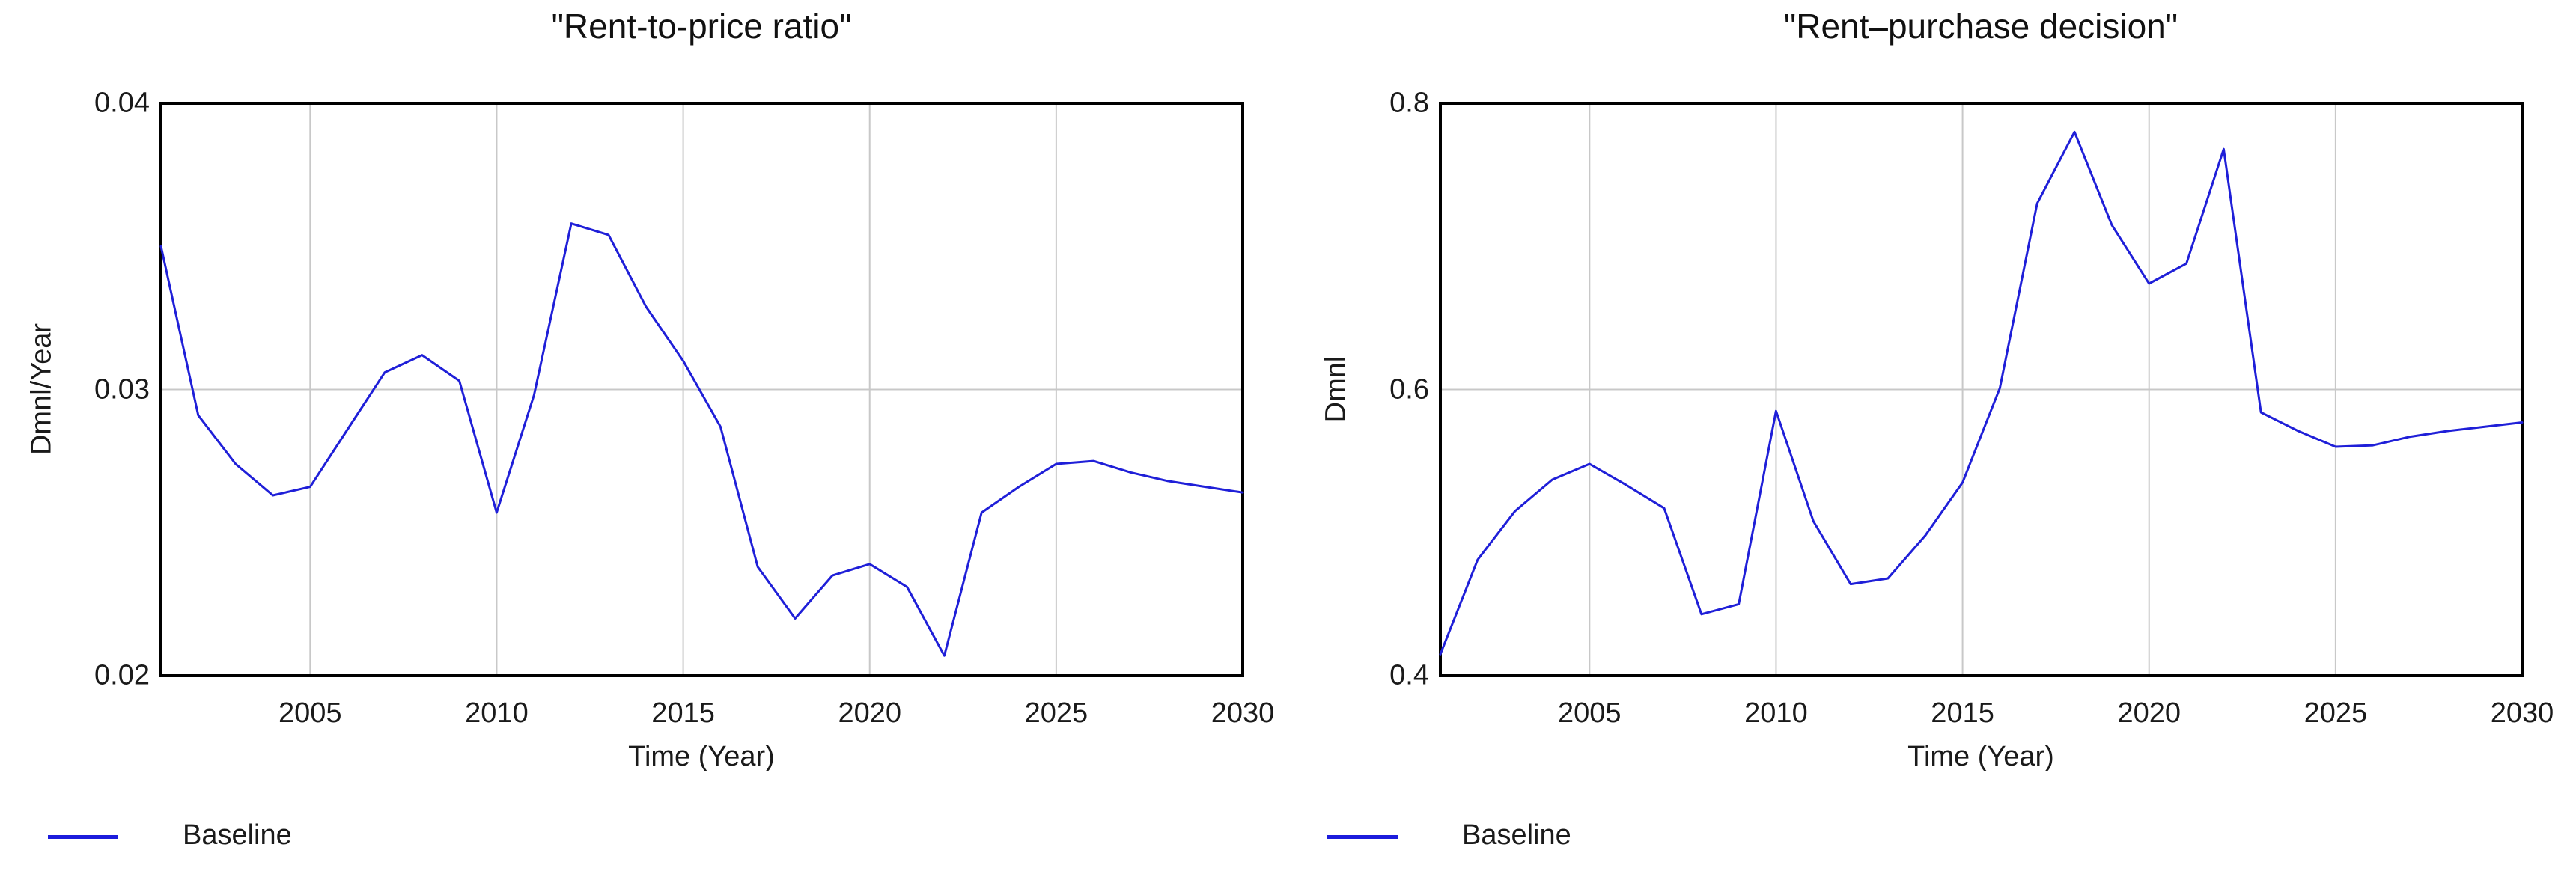 This screenshot has height=877, width=2576. Describe the element at coordinates (1409, 103) in the screenshot. I see `y-tick-label: 0.8` at that location.